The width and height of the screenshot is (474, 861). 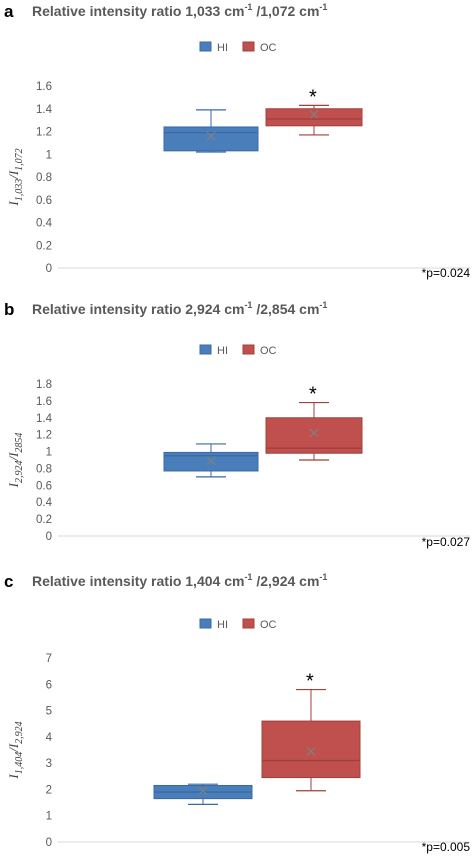 I want to click on p-value-label: *p=0.024, so click(x=446, y=273).